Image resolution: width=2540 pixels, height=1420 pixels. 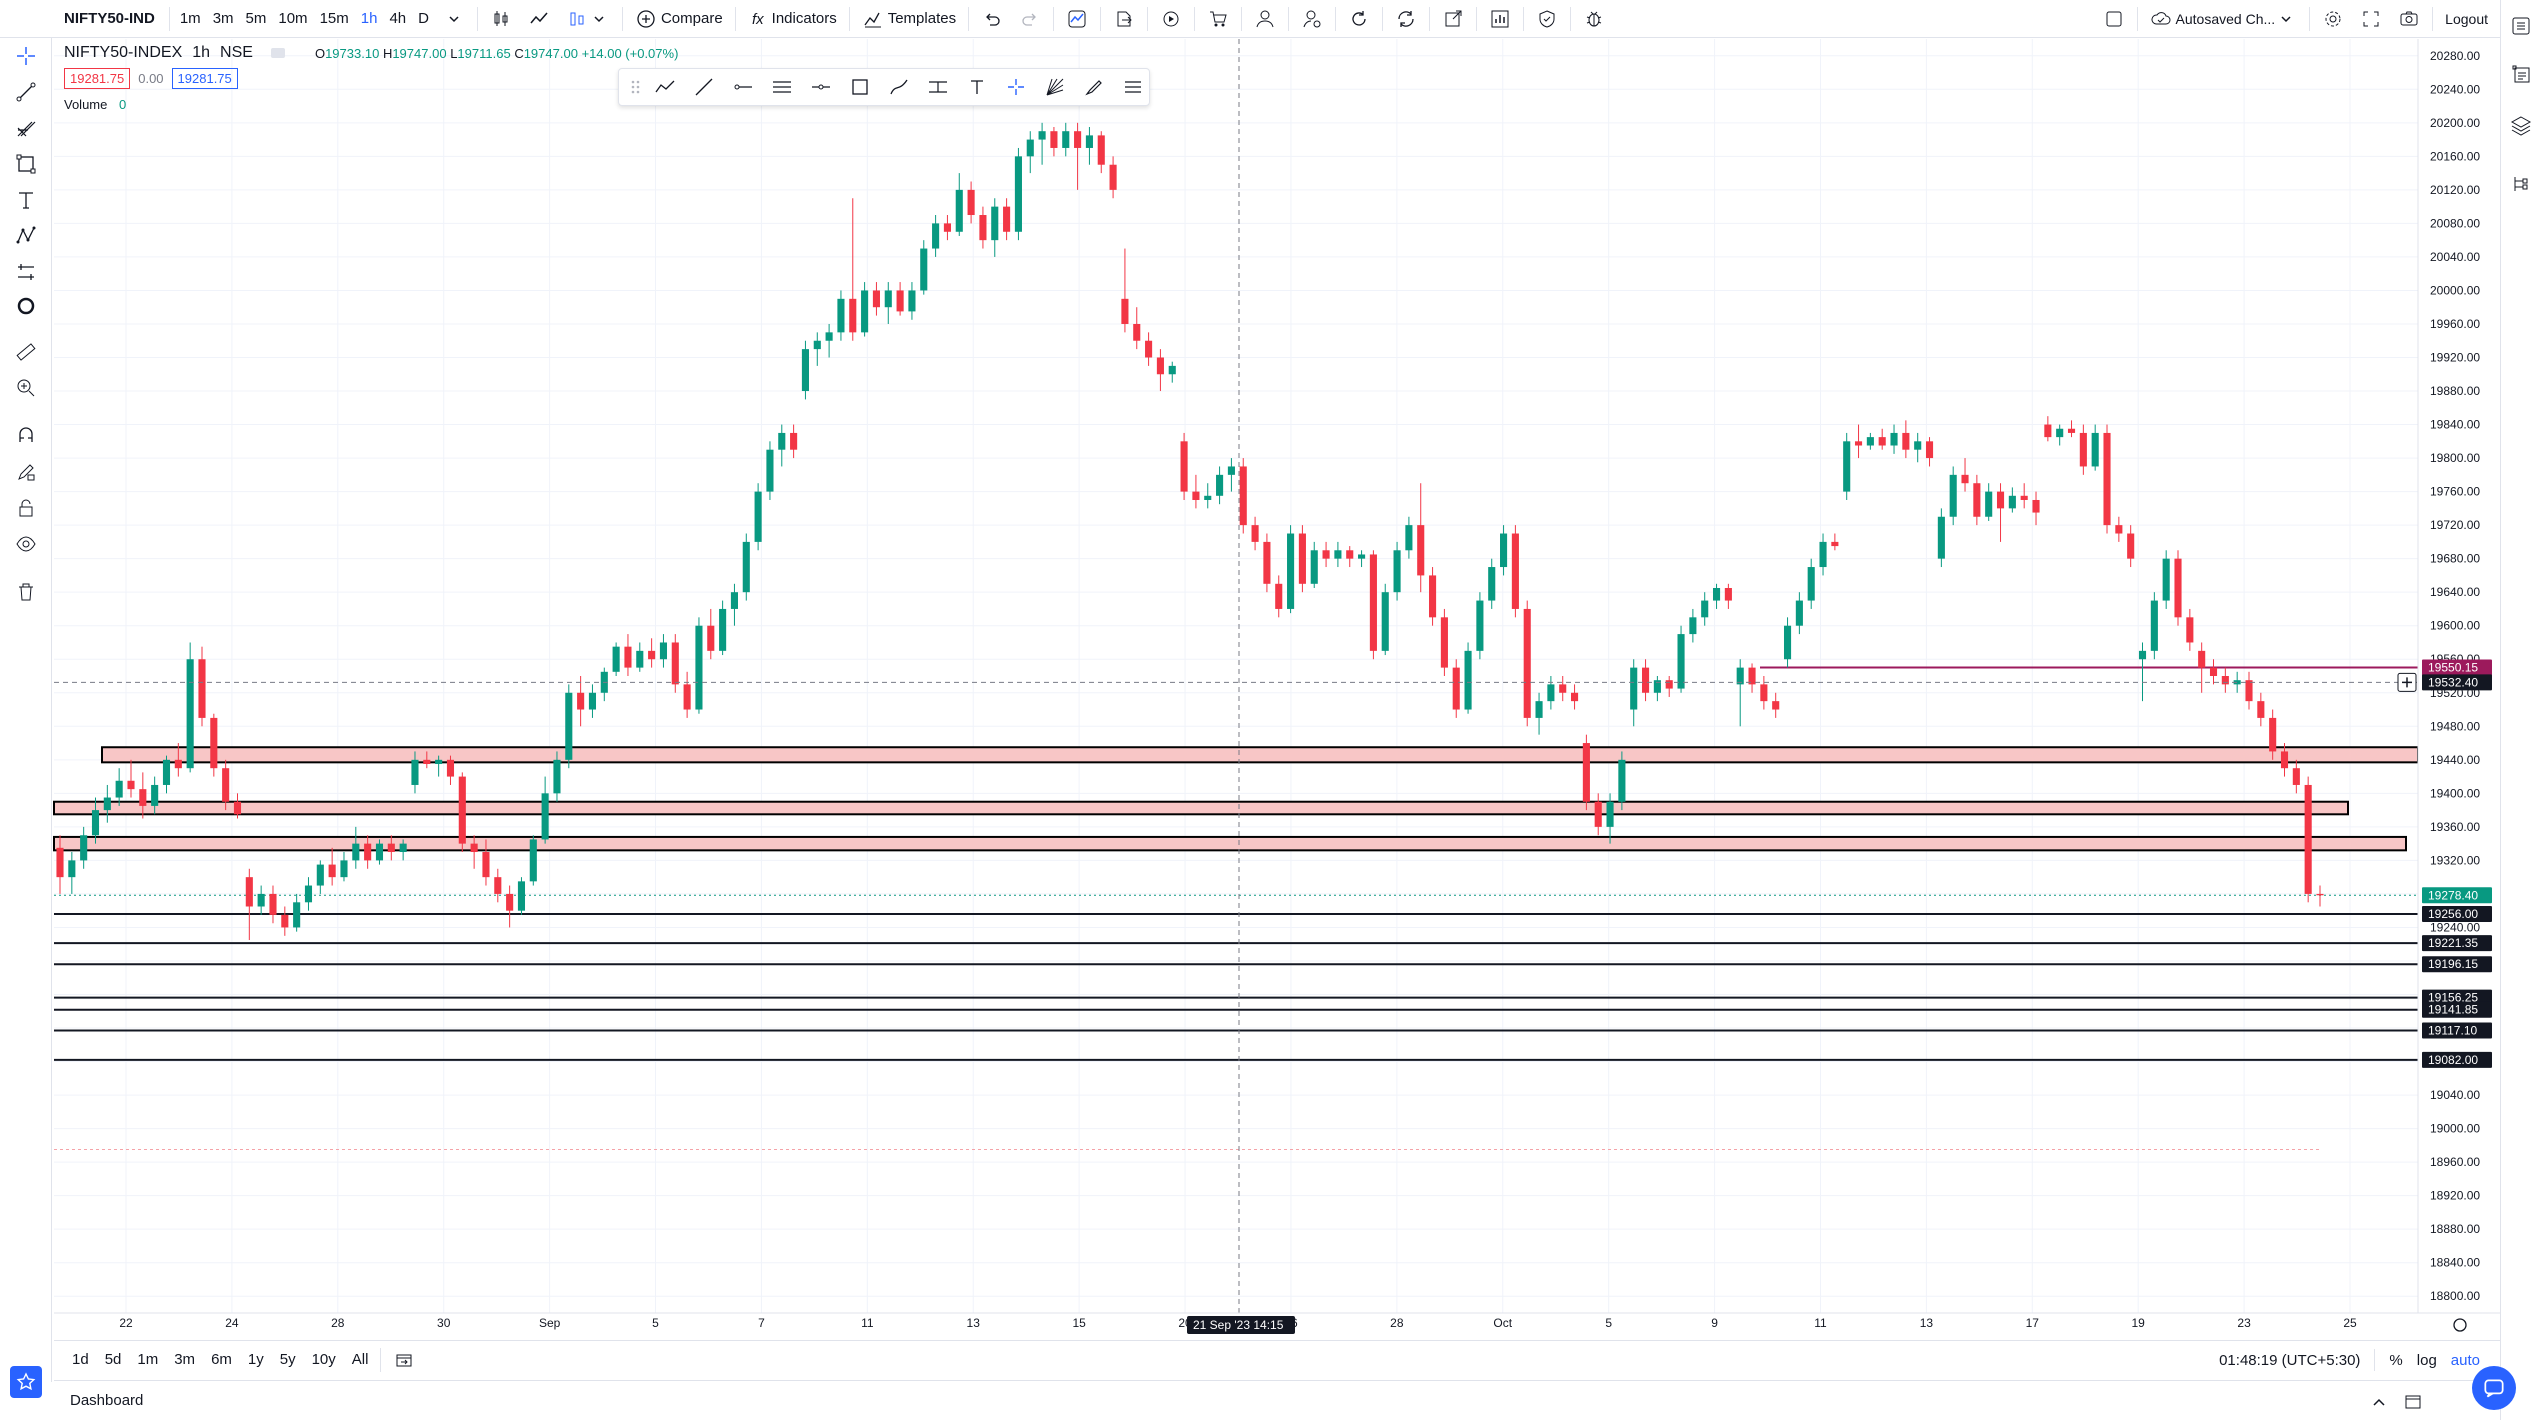 What do you see at coordinates (80, 1359) in the screenshot?
I see `range-1d: 1d` at bounding box center [80, 1359].